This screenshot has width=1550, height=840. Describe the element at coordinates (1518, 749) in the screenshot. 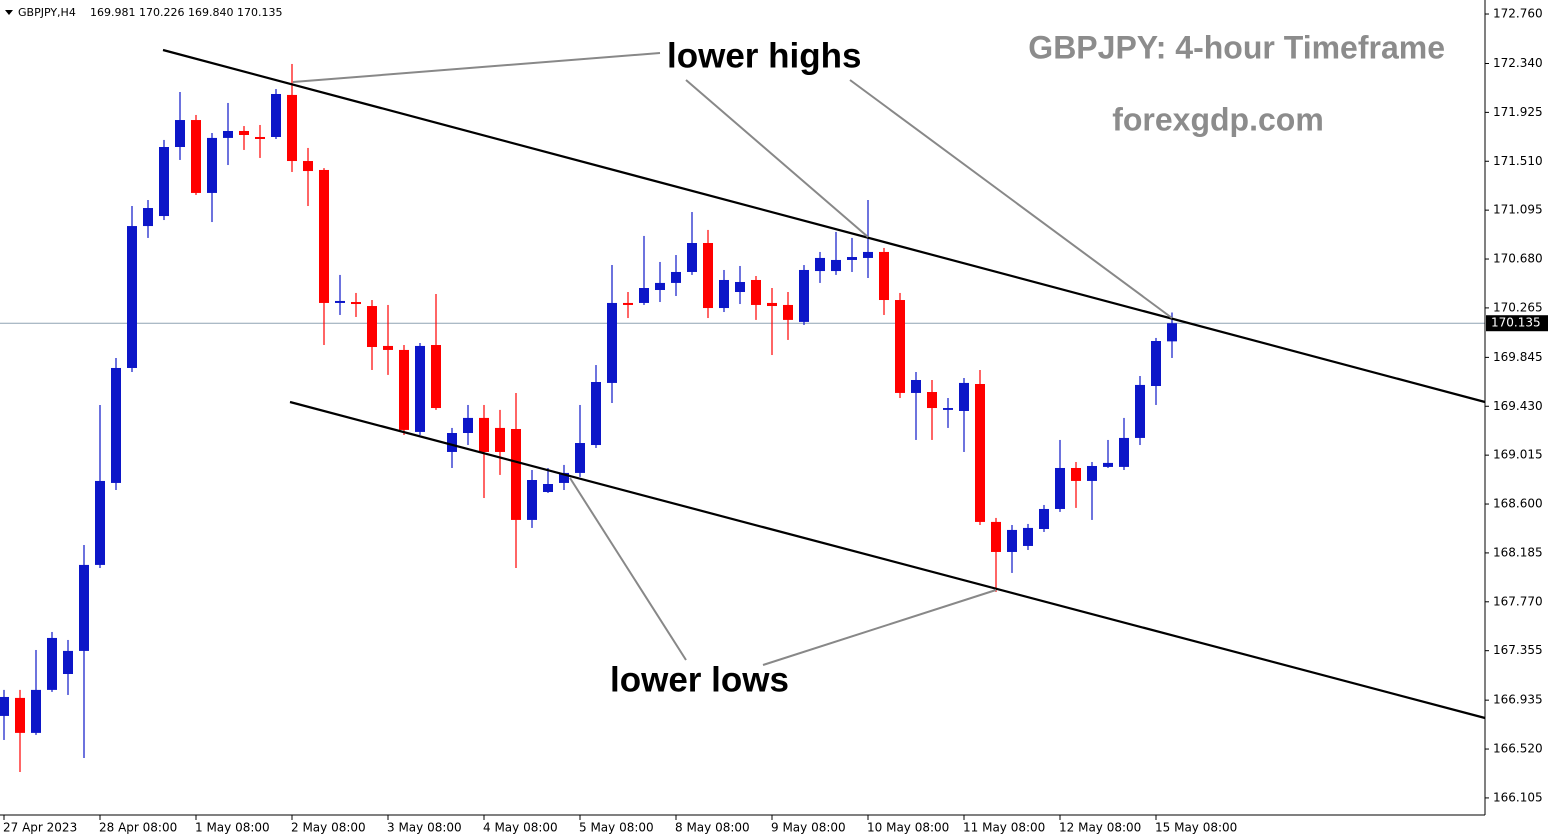

I see `y-tick-label: 166.520` at that location.